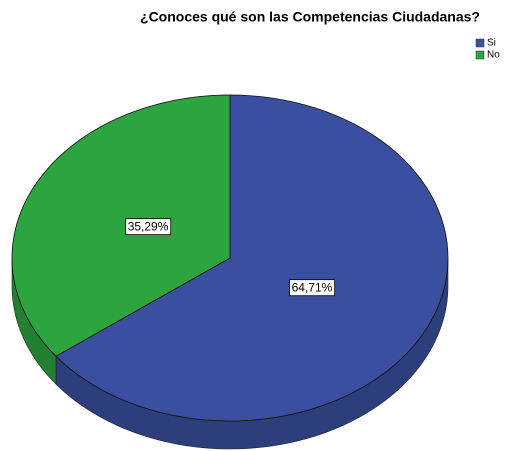 This screenshot has width=513, height=451. I want to click on data-label-group: 64,71%, so click(312, 288).